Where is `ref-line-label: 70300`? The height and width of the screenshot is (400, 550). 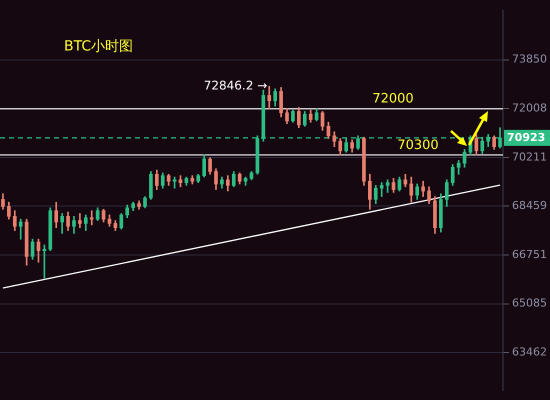 ref-line-label: 70300 is located at coordinates (418, 145).